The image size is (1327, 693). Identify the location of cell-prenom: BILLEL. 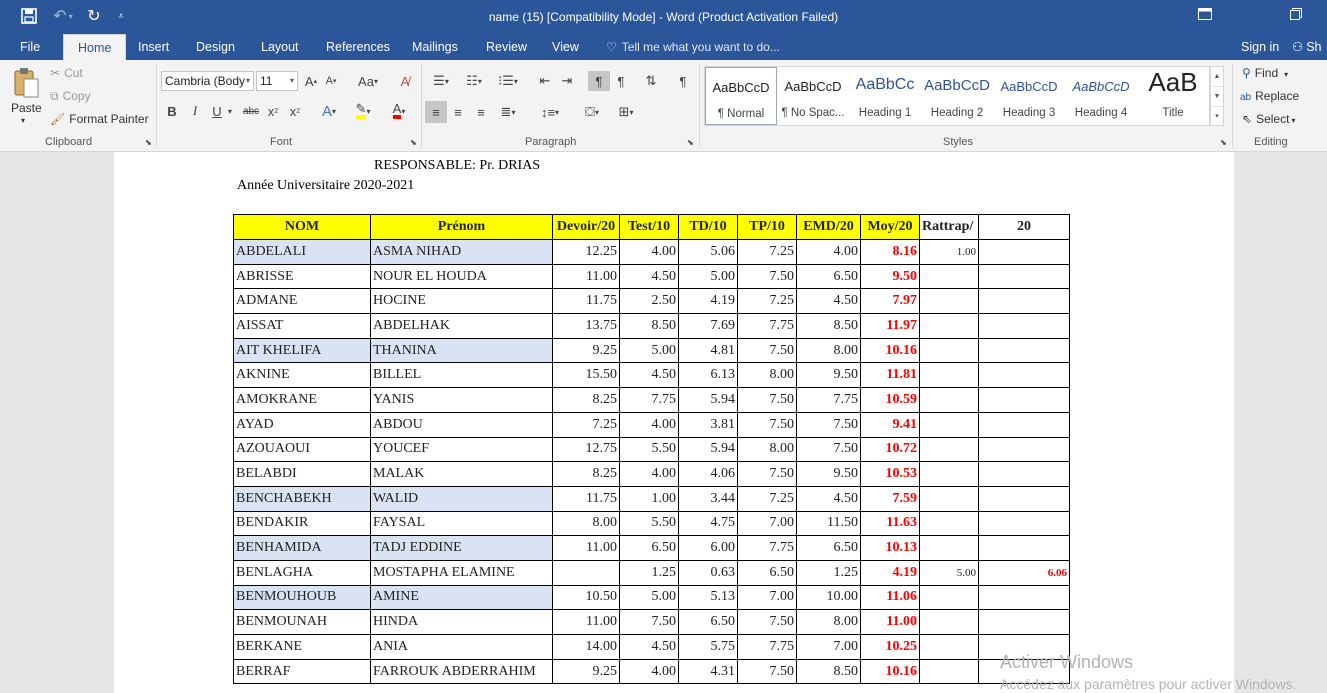
(461, 375).